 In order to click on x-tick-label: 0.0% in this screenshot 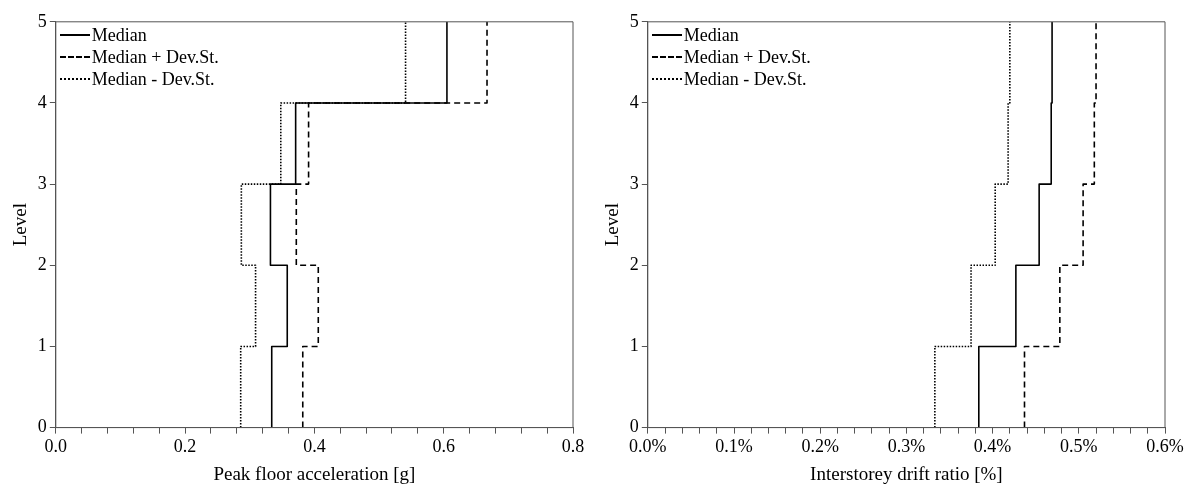, I will do `click(648, 446)`.